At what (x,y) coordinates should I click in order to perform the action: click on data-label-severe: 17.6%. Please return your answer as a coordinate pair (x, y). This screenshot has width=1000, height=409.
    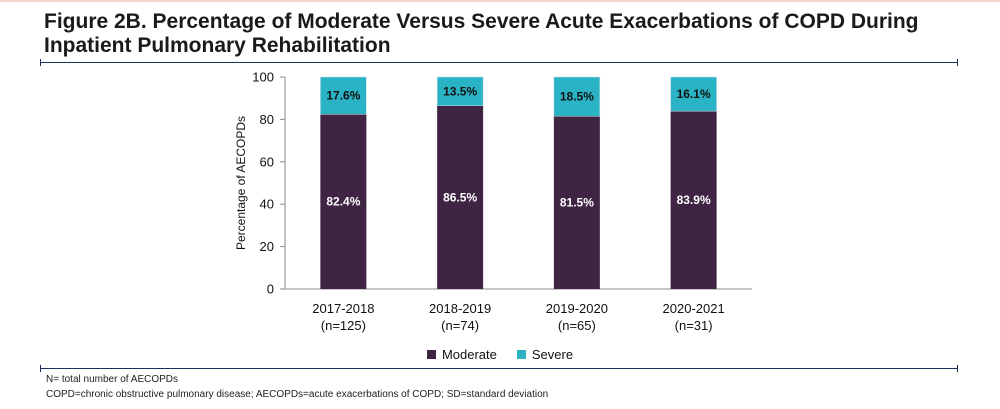
    Looking at the image, I should click on (343, 96).